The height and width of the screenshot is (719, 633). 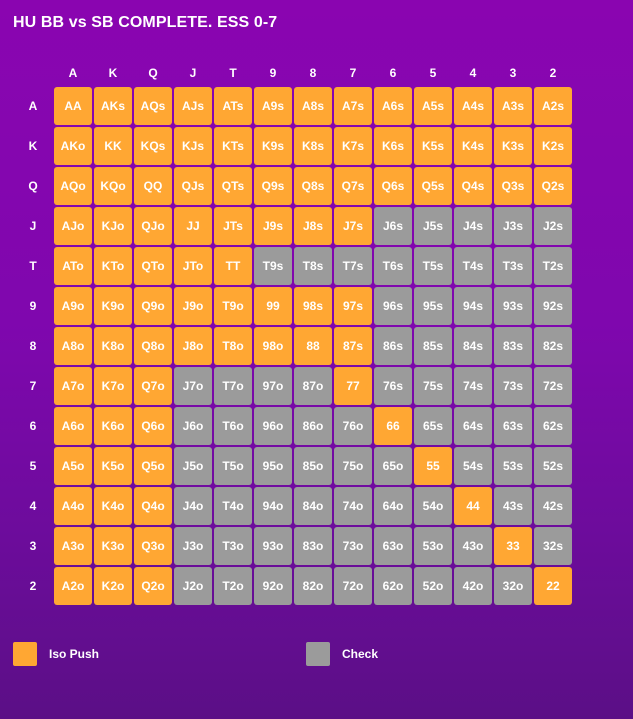 What do you see at coordinates (73, 306) in the screenshot?
I see `hand-cell: A9o` at bounding box center [73, 306].